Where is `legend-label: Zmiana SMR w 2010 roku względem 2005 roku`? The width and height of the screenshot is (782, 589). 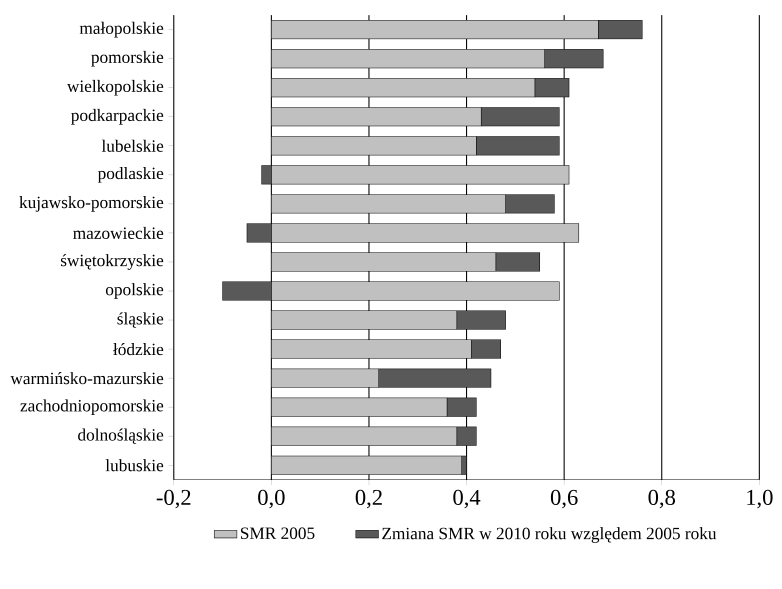
legend-label: Zmiana SMR w 2010 roku względem 2005 roku is located at coordinates (549, 535).